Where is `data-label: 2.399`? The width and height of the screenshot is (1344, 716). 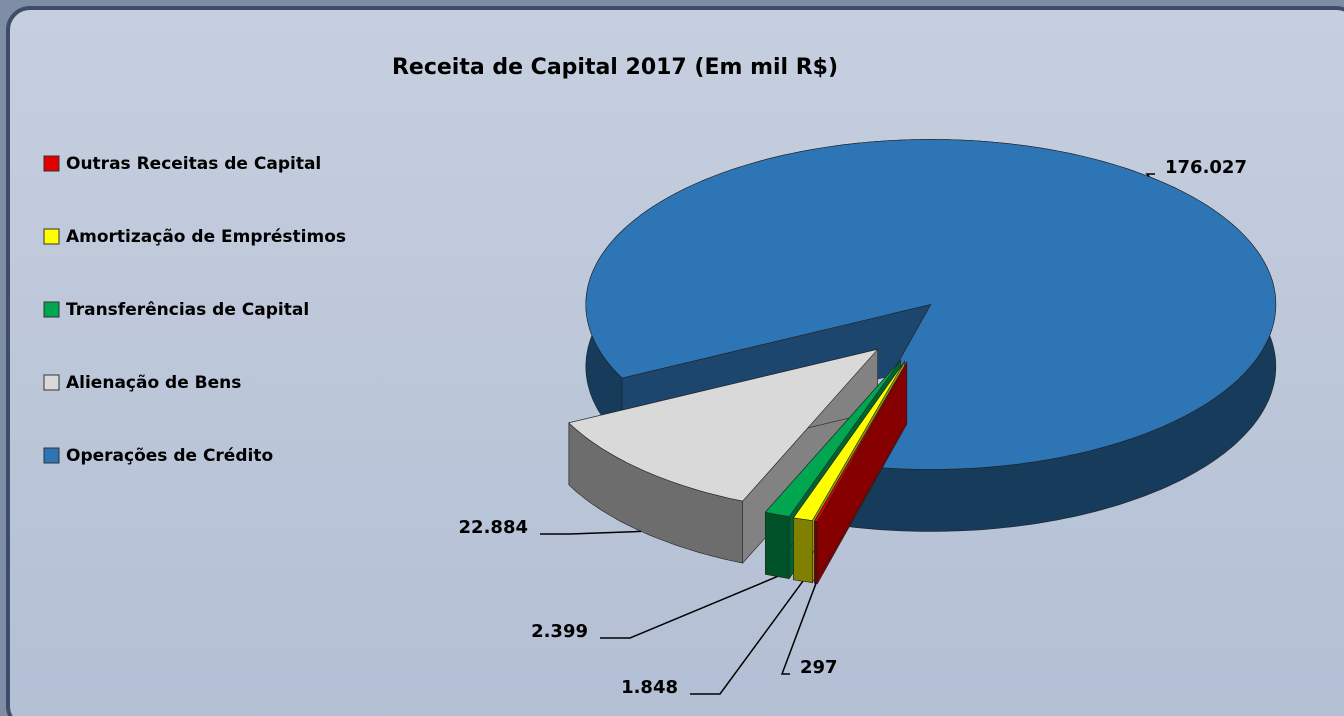
data-label: 2.399 is located at coordinates (559, 631).